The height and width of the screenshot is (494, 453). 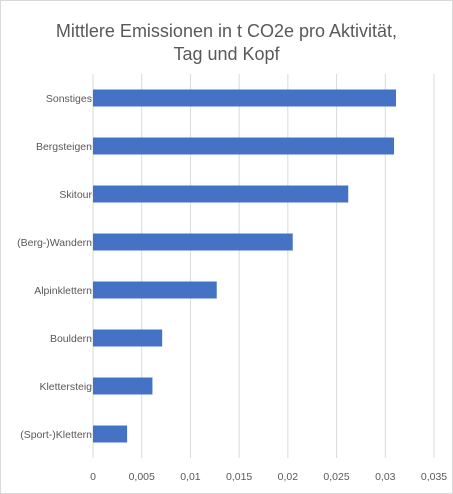 What do you see at coordinates (71, 339) in the screenshot?
I see `category-label: Bouldern` at bounding box center [71, 339].